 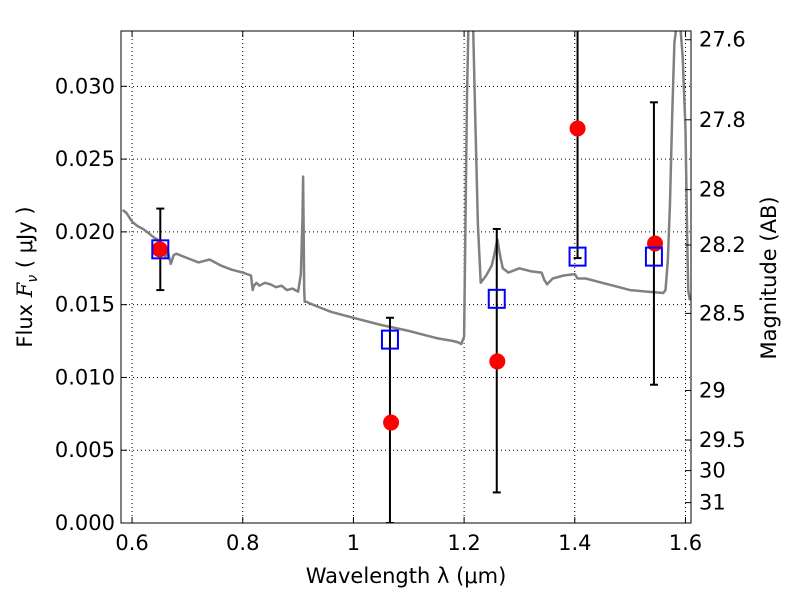 What do you see at coordinates (85, 159) in the screenshot?
I see `y-tick-label: 0.025` at bounding box center [85, 159].